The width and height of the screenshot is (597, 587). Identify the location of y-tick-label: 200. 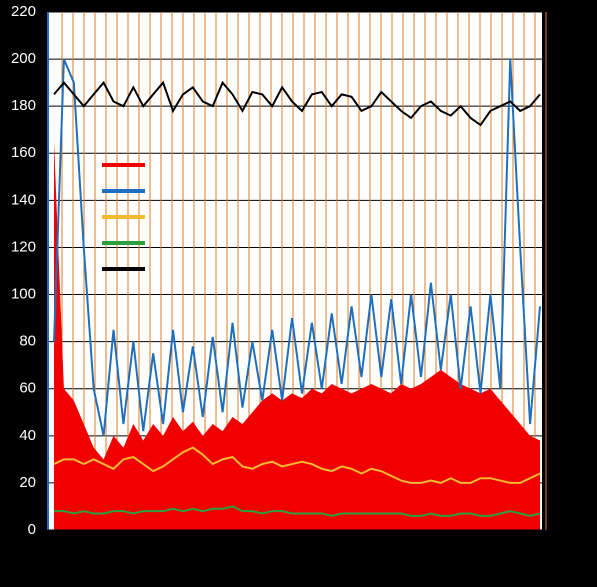
(23, 58).